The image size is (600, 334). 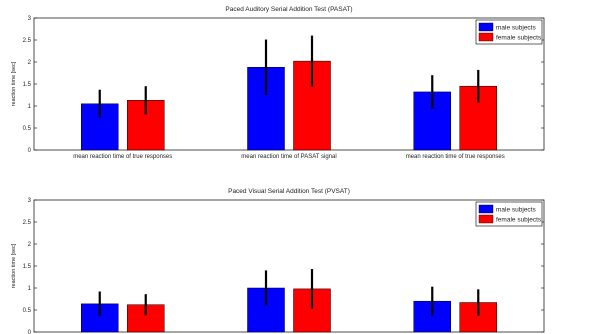 I want to click on category-label: mean reaction time of PASAT signal, so click(x=288, y=157).